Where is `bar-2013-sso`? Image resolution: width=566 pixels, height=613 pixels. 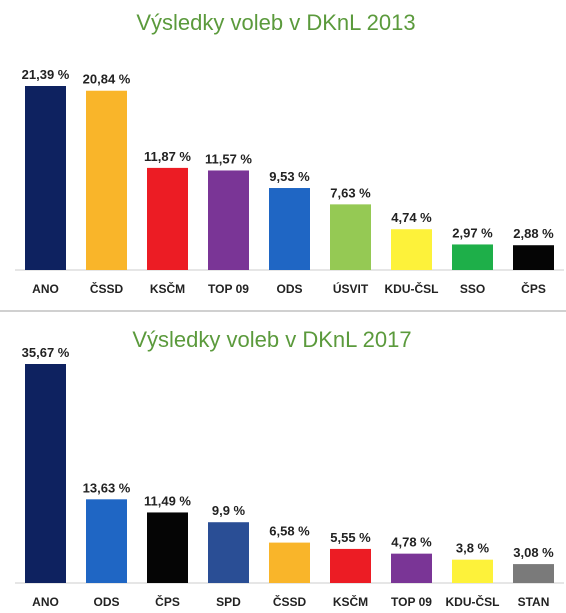
bar-2013-sso is located at coordinates (472, 257).